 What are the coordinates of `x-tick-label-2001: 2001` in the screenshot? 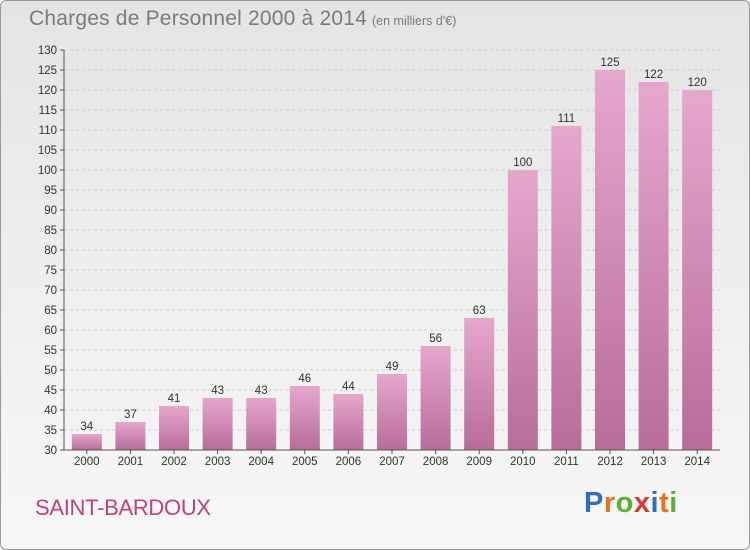 It's located at (131, 462).